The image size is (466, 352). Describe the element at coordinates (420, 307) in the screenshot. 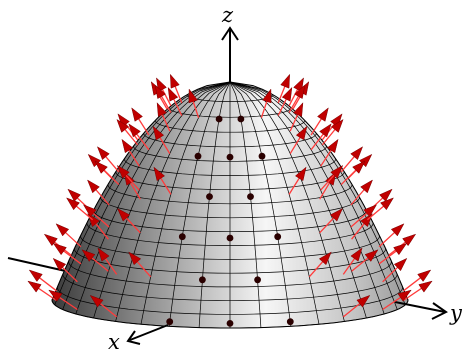

I see `y-axis-front-segment` at that location.